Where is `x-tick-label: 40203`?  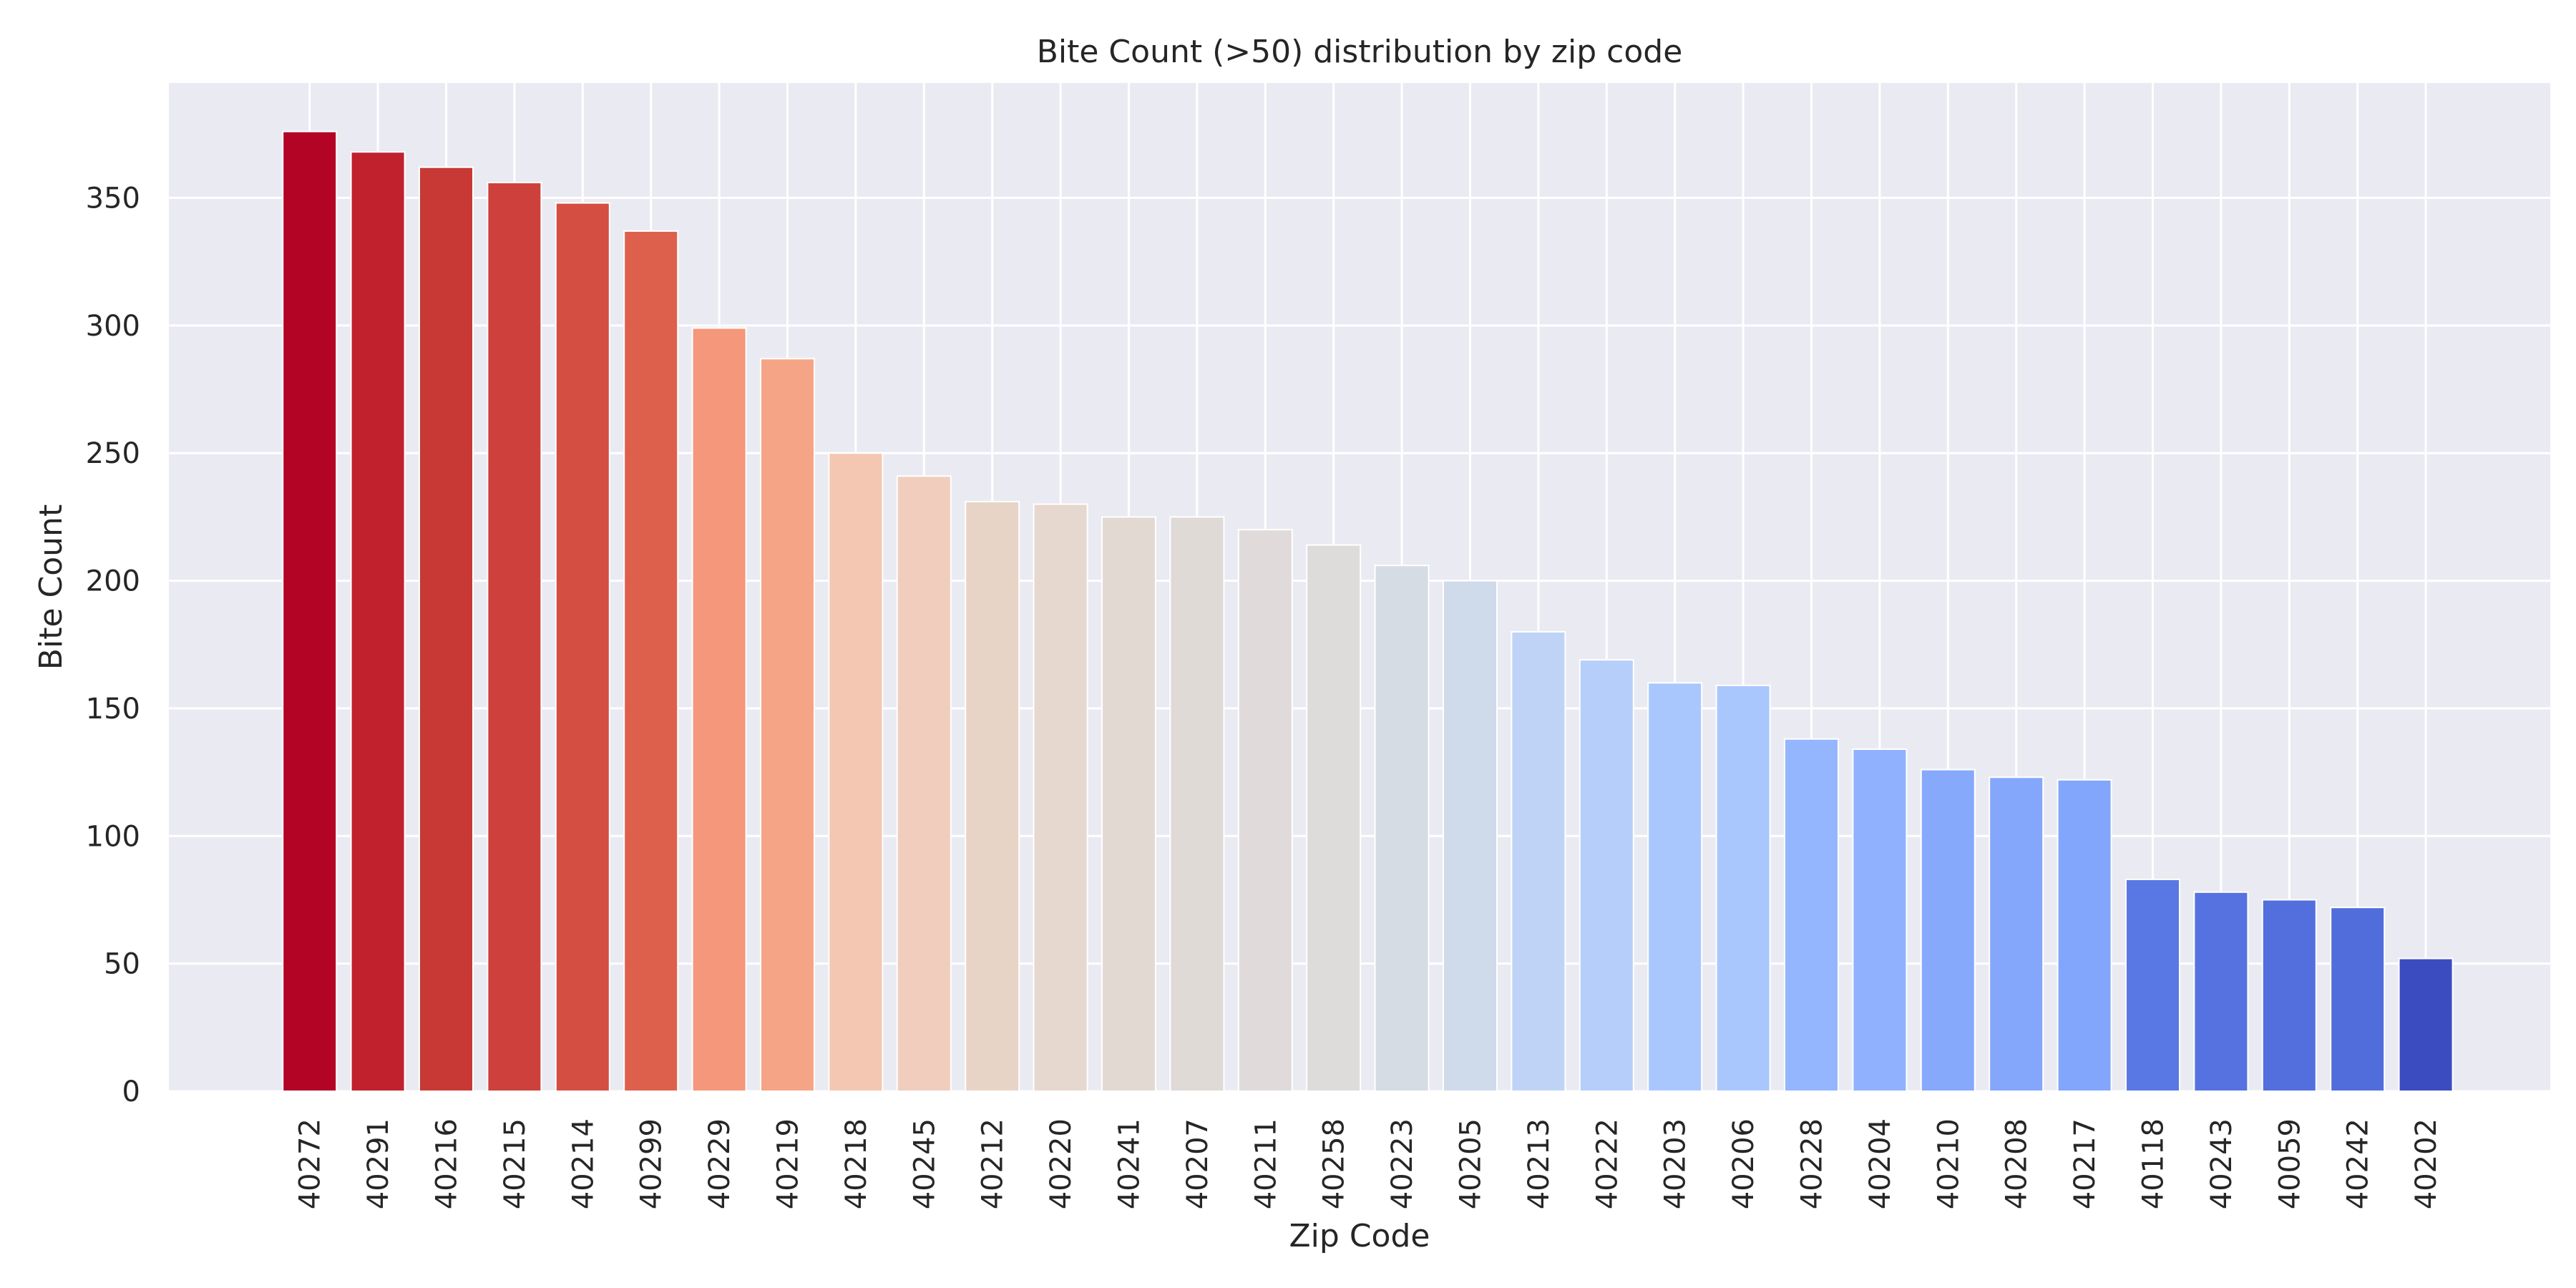 x-tick-label: 40203 is located at coordinates (1675, 1163).